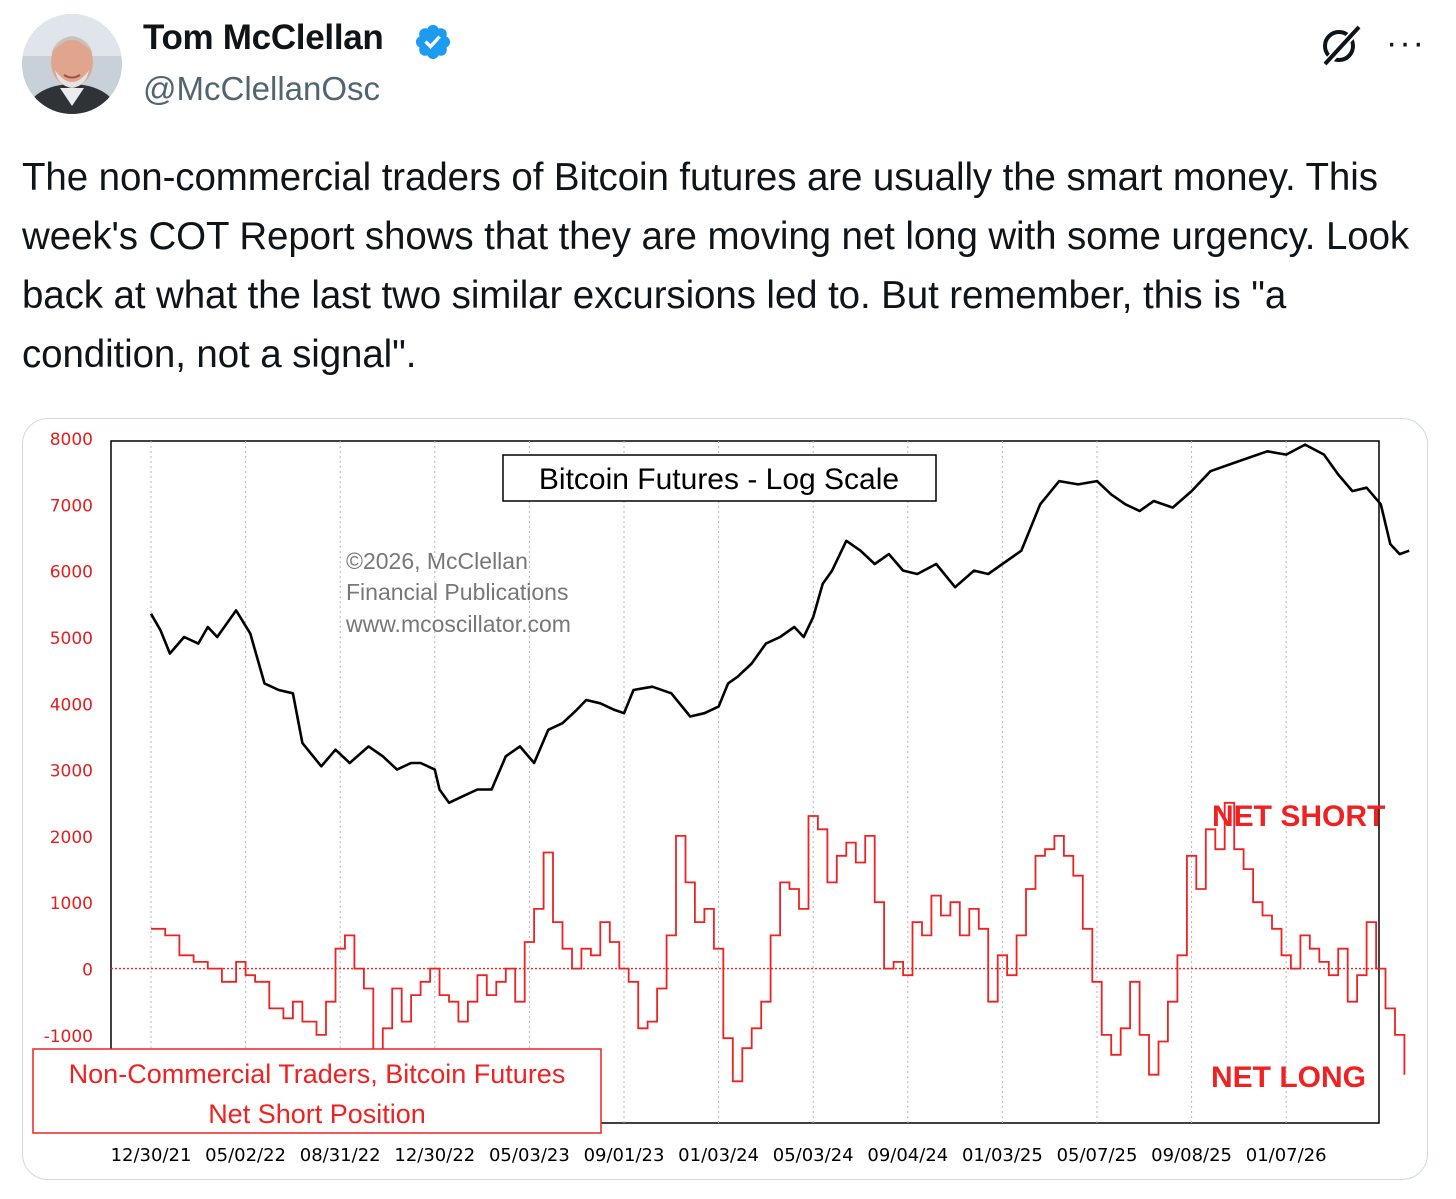 This screenshot has height=1199, width=1456. I want to click on x-tick-label: 09/01/23, so click(624, 1155).